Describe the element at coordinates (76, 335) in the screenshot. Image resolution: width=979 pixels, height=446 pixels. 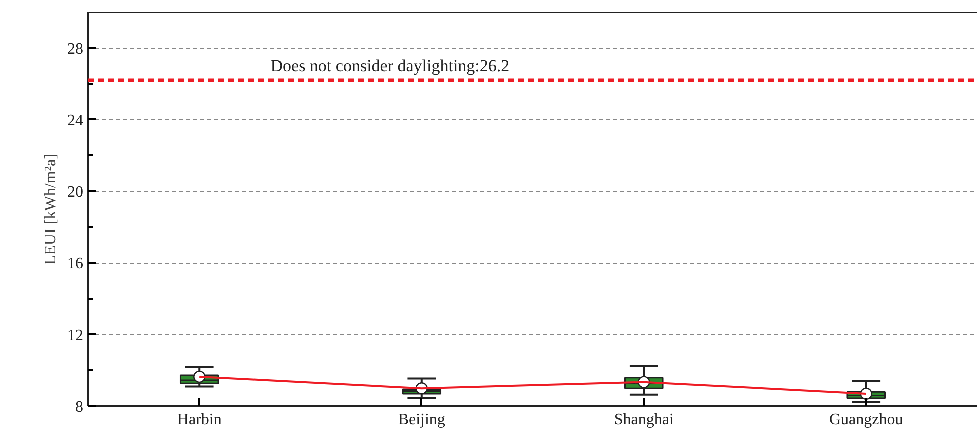
I see `y-tick-label: 12` at that location.